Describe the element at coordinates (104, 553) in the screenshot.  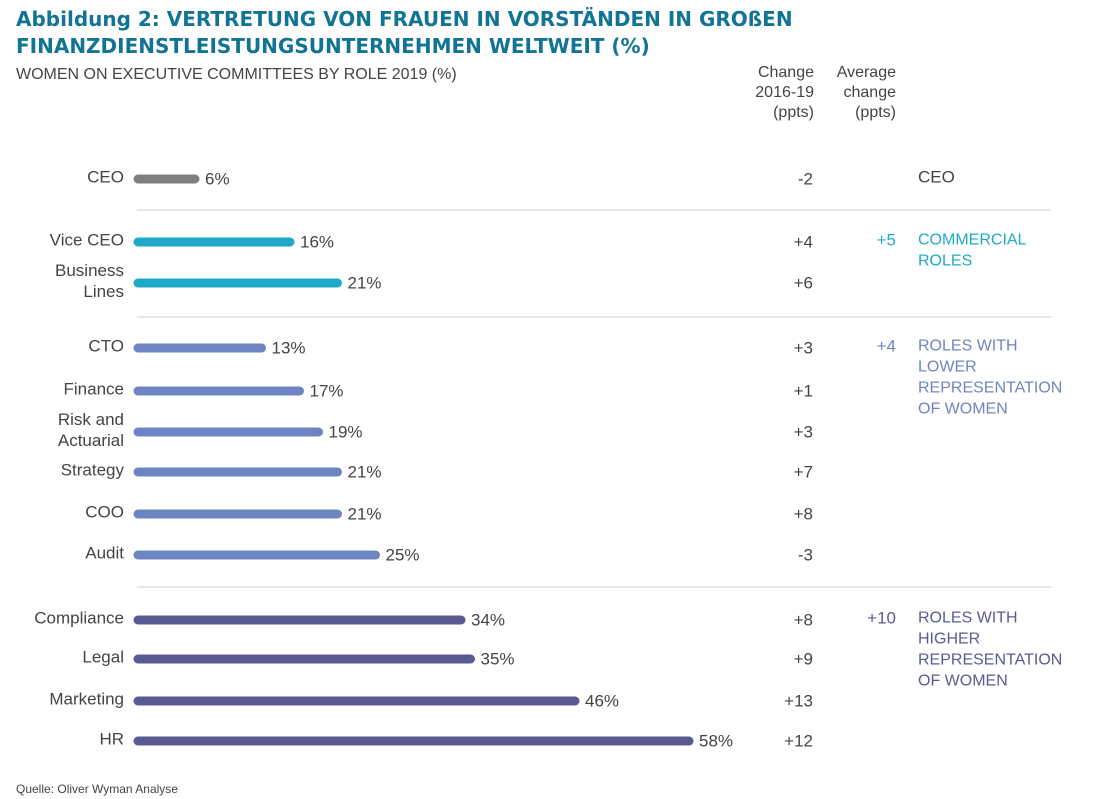
I see `category-label: Audit` at that location.